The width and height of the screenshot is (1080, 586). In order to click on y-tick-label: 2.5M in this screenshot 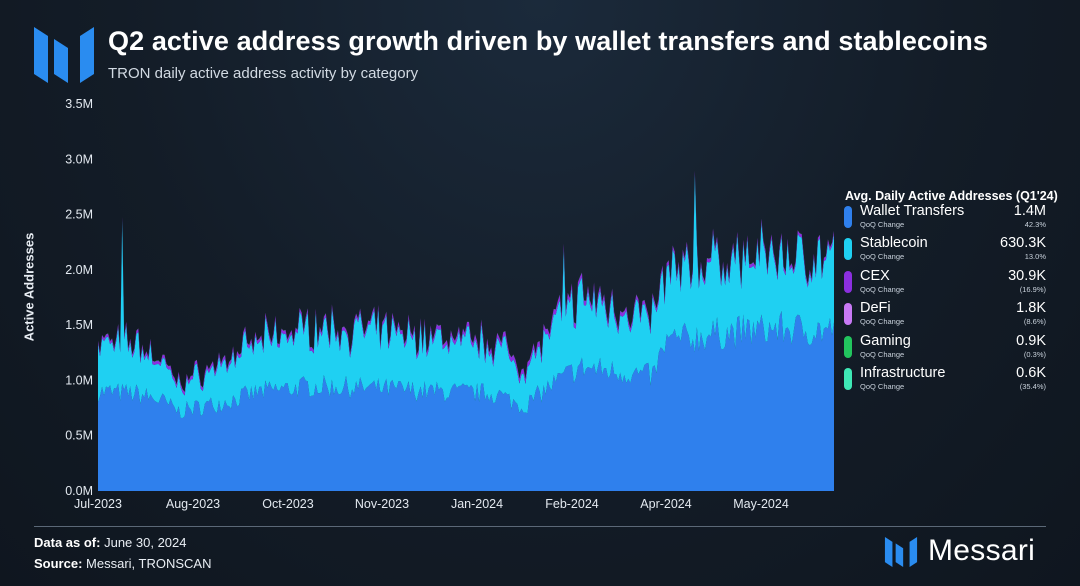, I will do `click(79, 215)`.